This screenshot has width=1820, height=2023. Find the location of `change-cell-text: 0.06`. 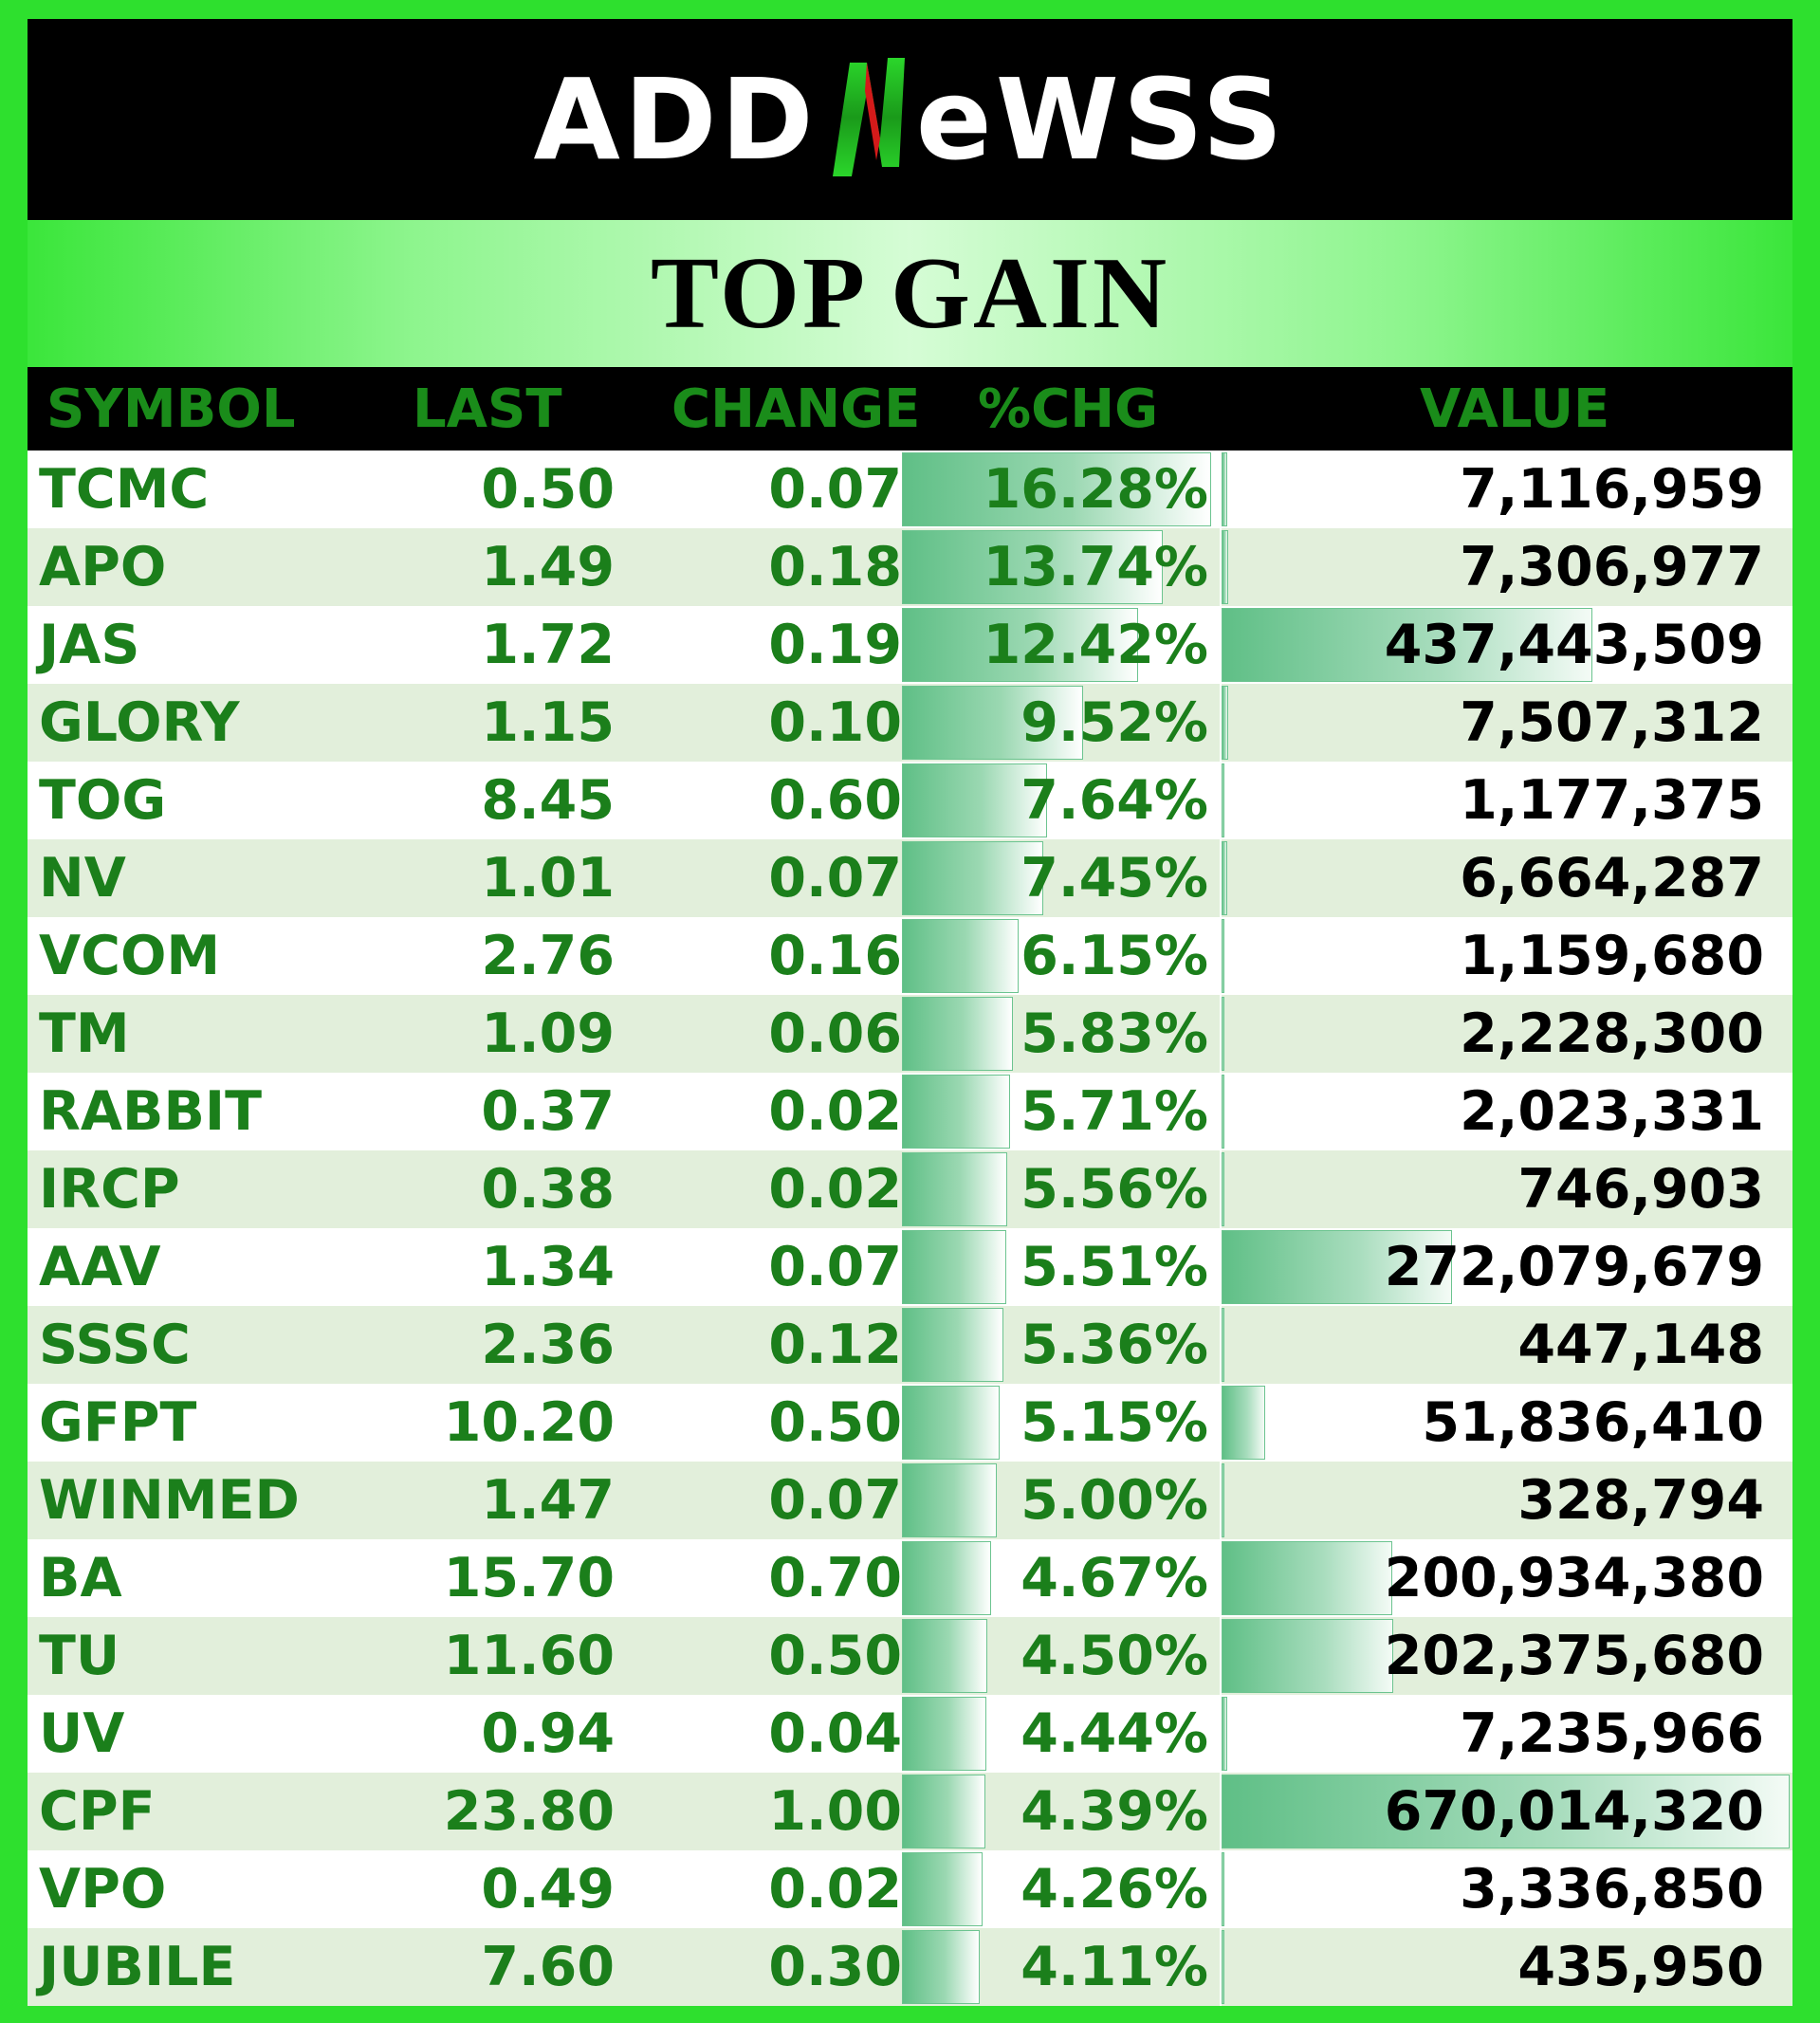

change-cell-text: 0.06 is located at coordinates (835, 1033).